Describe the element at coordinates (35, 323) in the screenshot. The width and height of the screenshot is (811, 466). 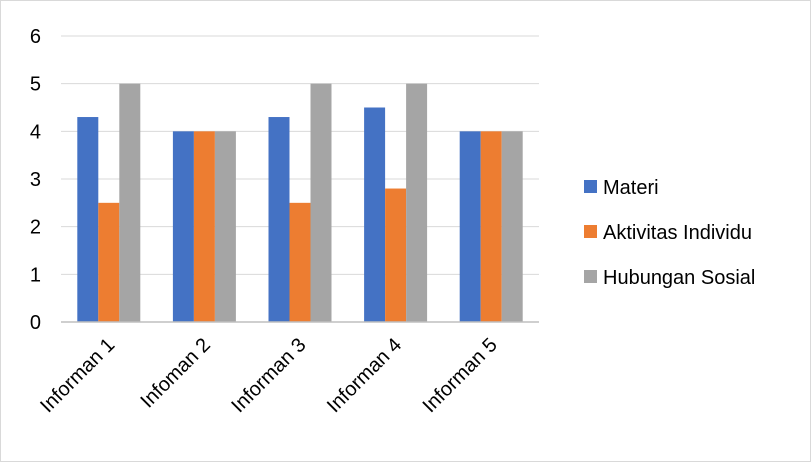
I see `y-tick-label: 0` at that location.